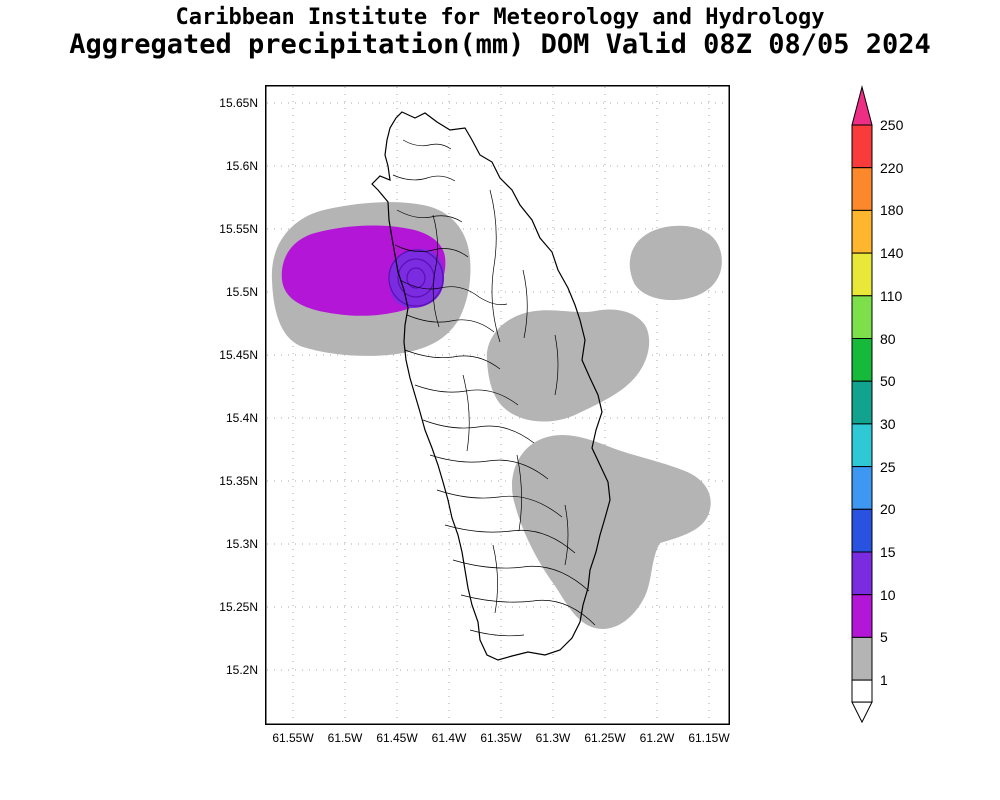 The height and width of the screenshot is (800, 1000). What do you see at coordinates (862, 105) in the screenshot?
I see `colorbar-top-arrow` at bounding box center [862, 105].